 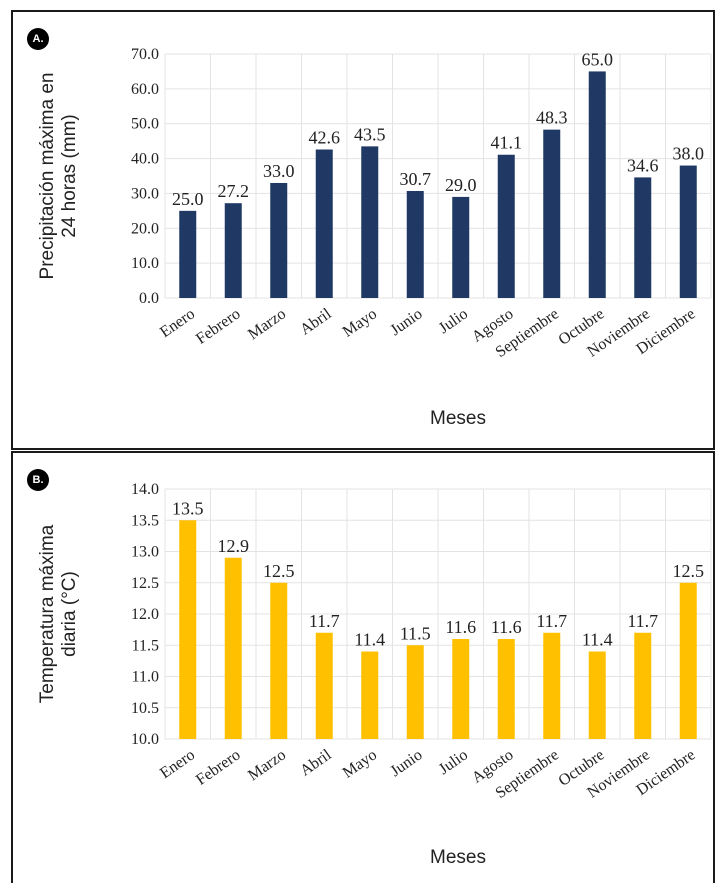 I want to click on y-tick-label: 10.5, so click(x=145, y=708).